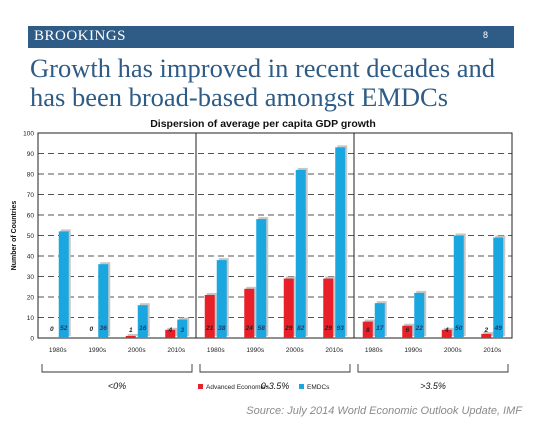  I want to click on y-tick-label: 10, so click(31, 318).